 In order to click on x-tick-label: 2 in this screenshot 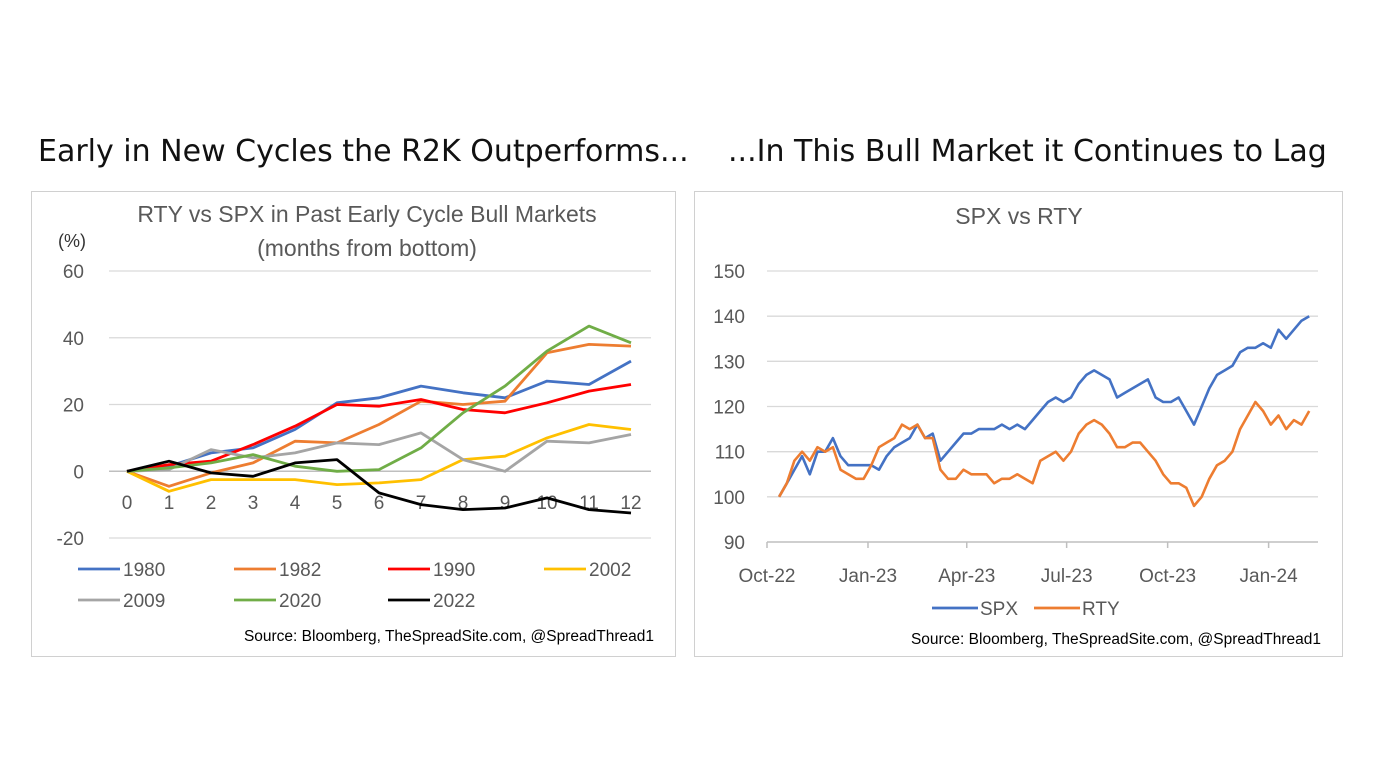, I will do `click(211, 503)`.